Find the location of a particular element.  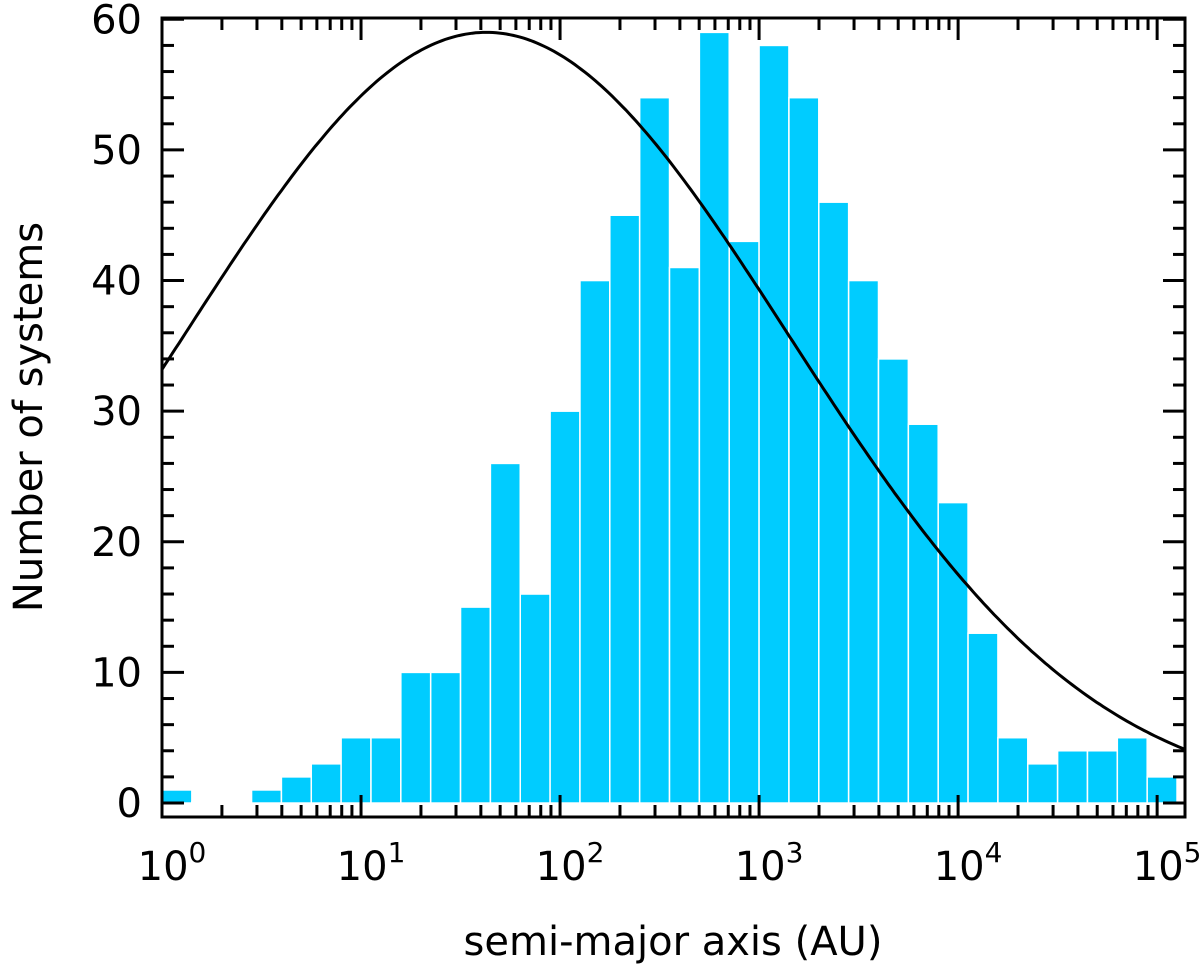

x-tick-label: 10³ is located at coordinates (769, 863).